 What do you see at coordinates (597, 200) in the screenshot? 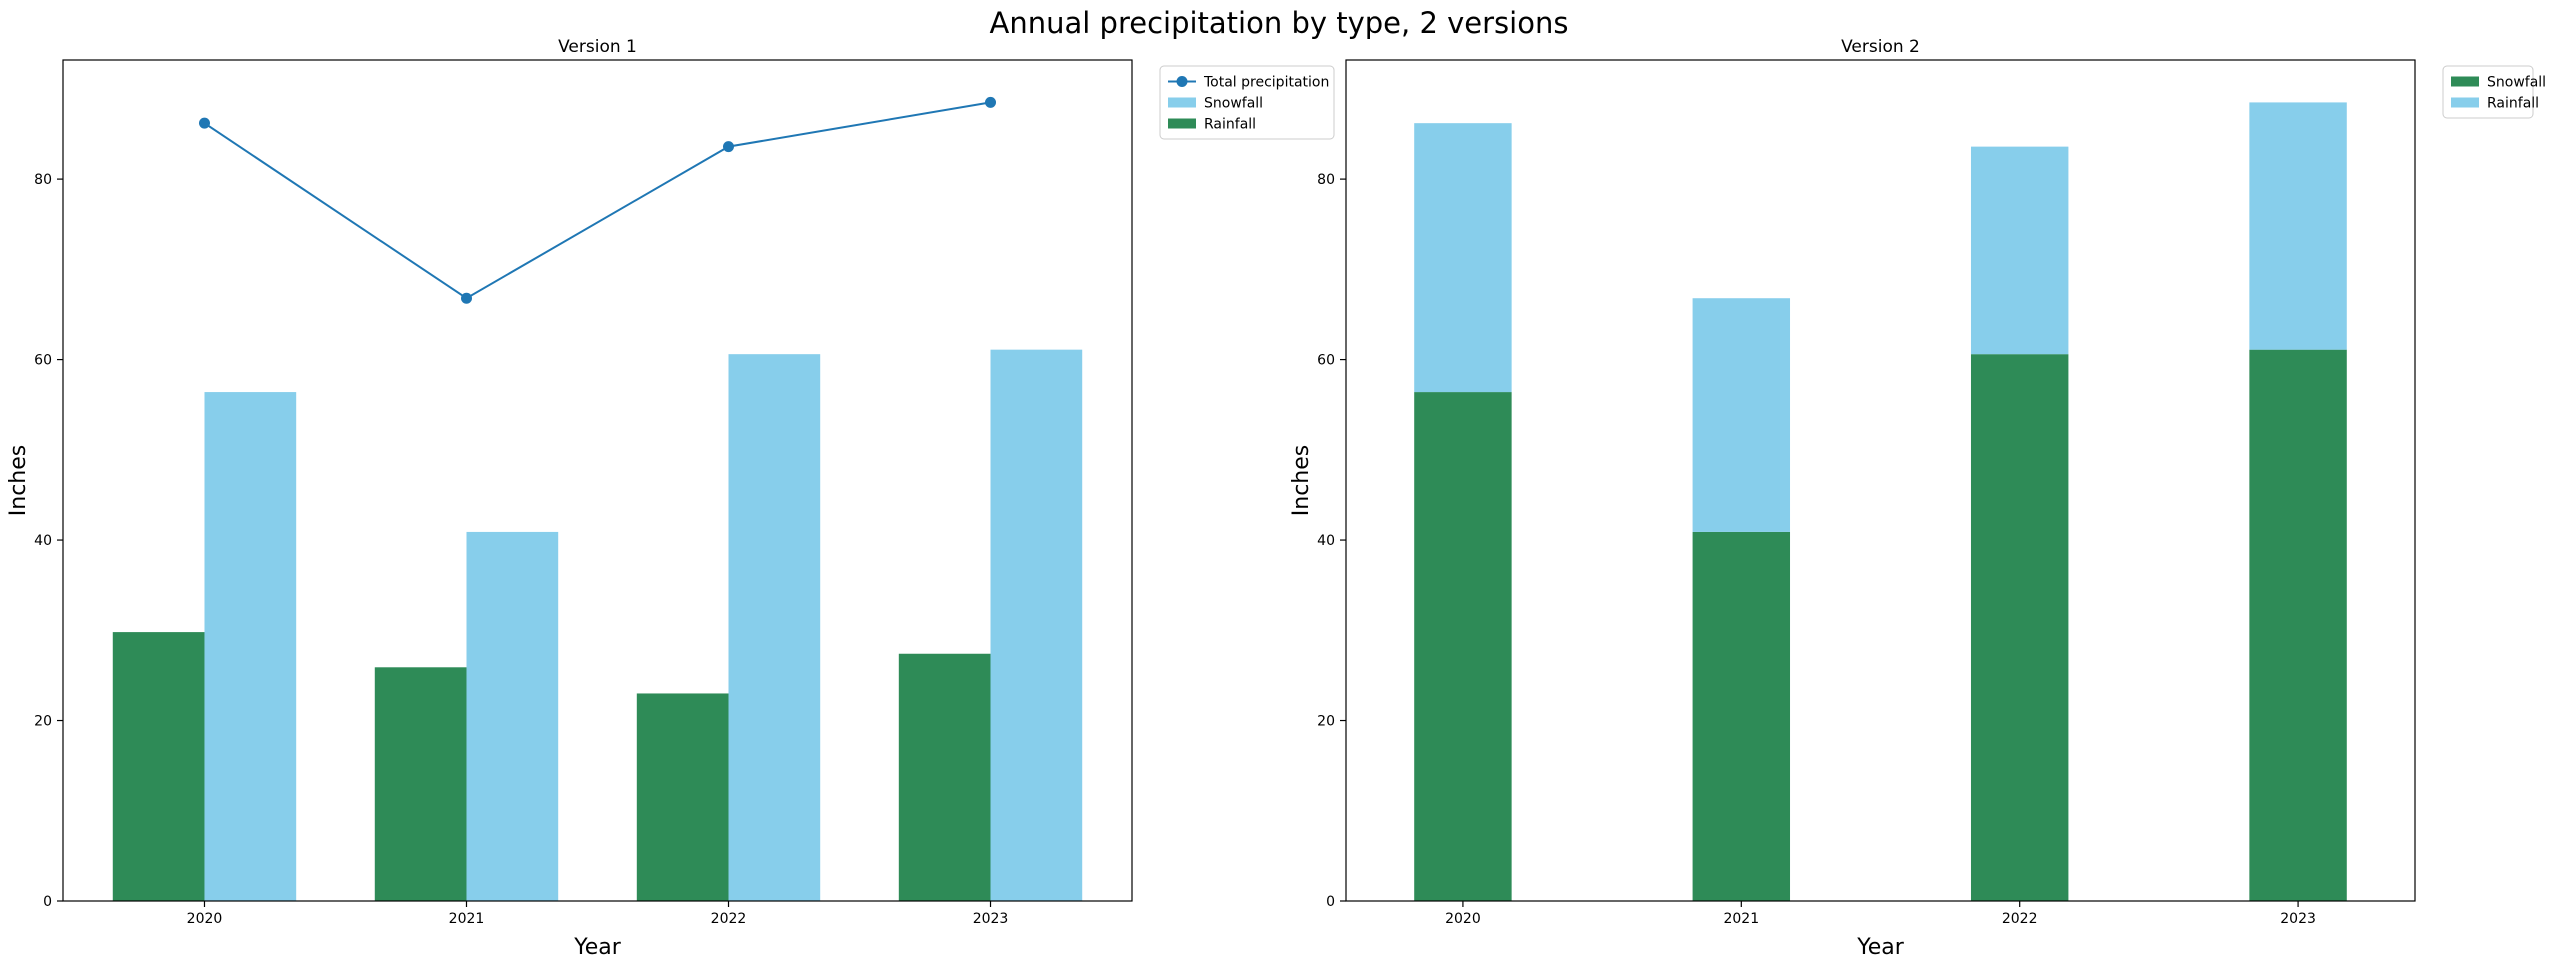
I see `series-line-total-precipitation` at bounding box center [597, 200].